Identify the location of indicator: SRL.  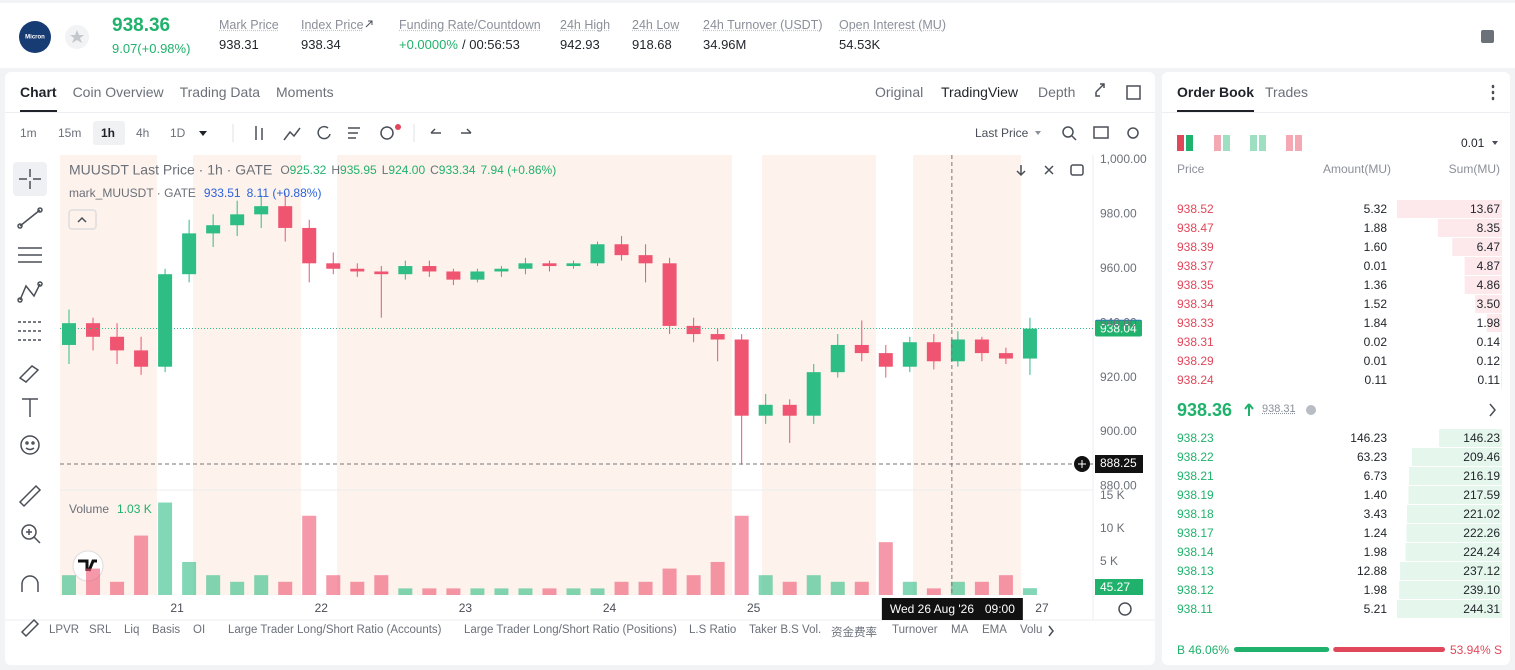
(100, 630).